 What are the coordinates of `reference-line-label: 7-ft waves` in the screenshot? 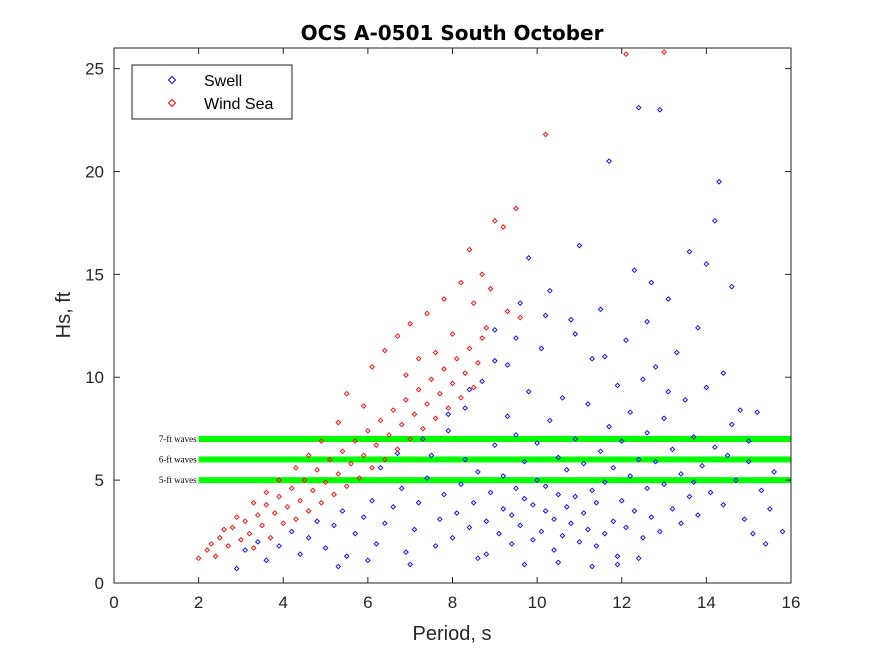 It's located at (178, 439).